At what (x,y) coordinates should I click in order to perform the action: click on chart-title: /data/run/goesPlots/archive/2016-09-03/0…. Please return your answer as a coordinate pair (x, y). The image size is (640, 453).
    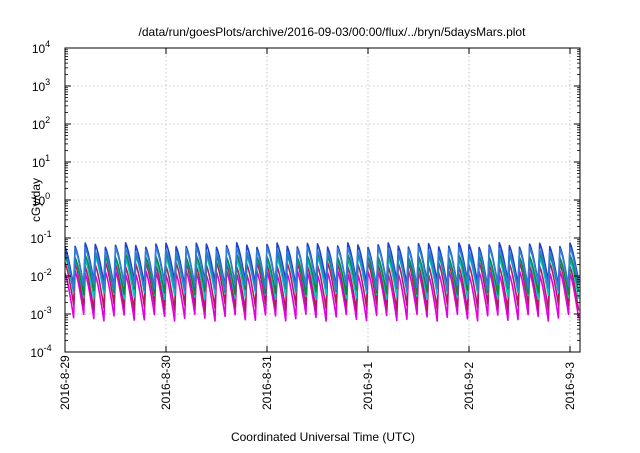
    Looking at the image, I should click on (333, 32).